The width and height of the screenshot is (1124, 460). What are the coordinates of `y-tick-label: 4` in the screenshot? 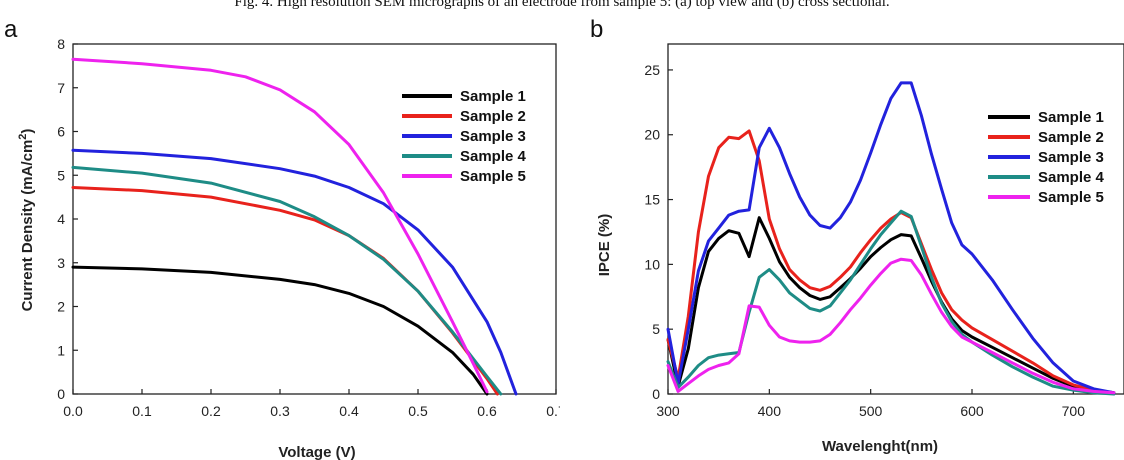 It's located at (61, 219).